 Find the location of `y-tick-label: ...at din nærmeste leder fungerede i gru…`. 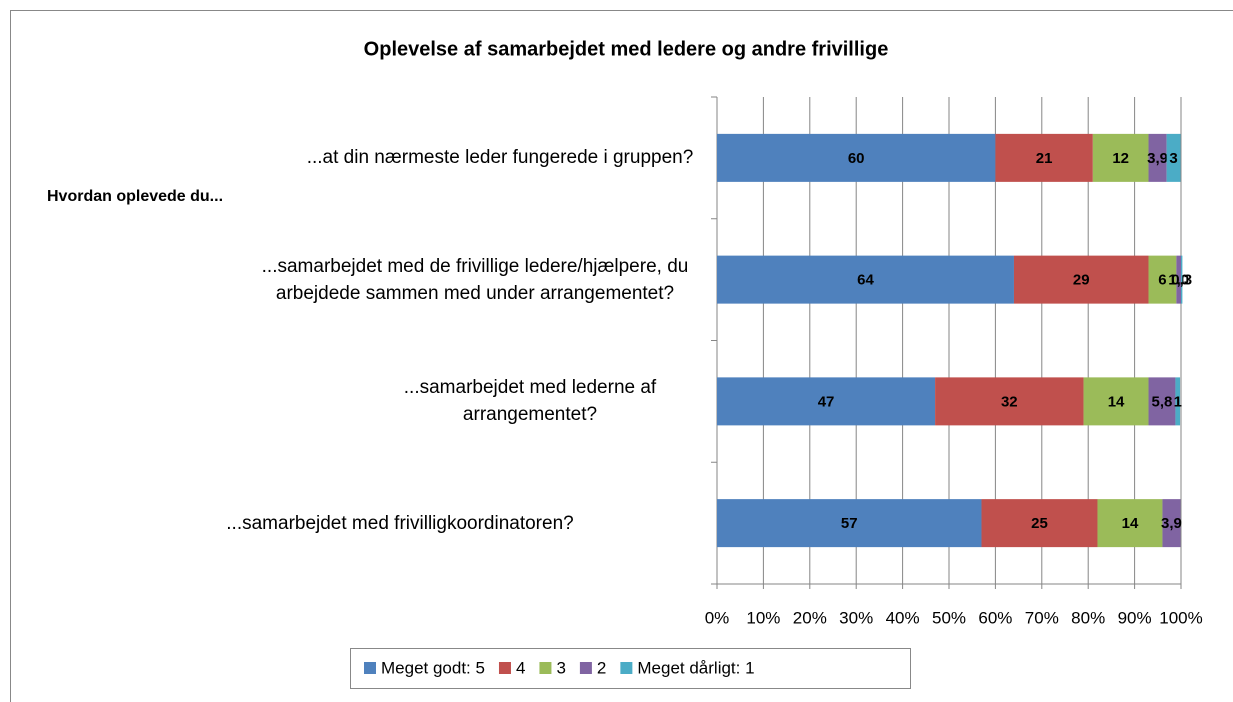

y-tick-label: ...at din nærmeste leder fungerede i gru… is located at coordinates (500, 158).